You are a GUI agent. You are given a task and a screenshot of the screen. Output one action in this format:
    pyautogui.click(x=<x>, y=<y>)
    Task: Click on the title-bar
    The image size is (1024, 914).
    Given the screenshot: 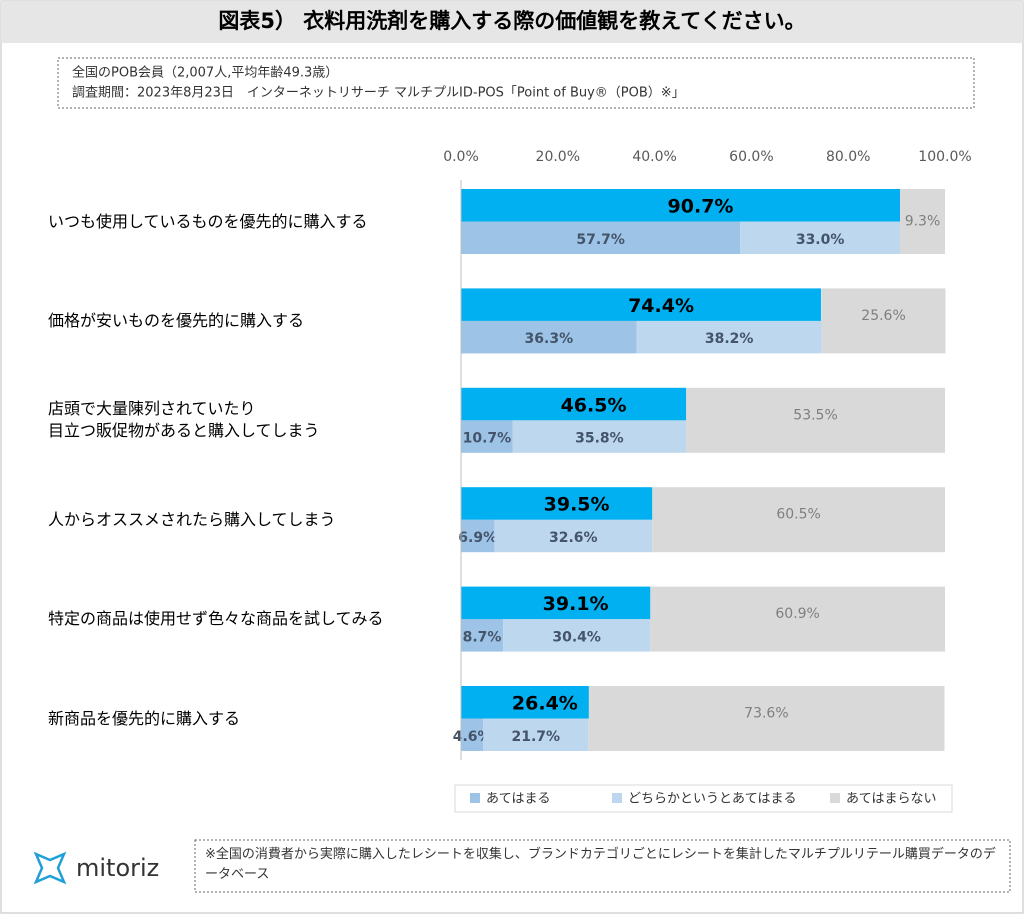 What is the action you would take?
    pyautogui.click(x=512, y=22)
    